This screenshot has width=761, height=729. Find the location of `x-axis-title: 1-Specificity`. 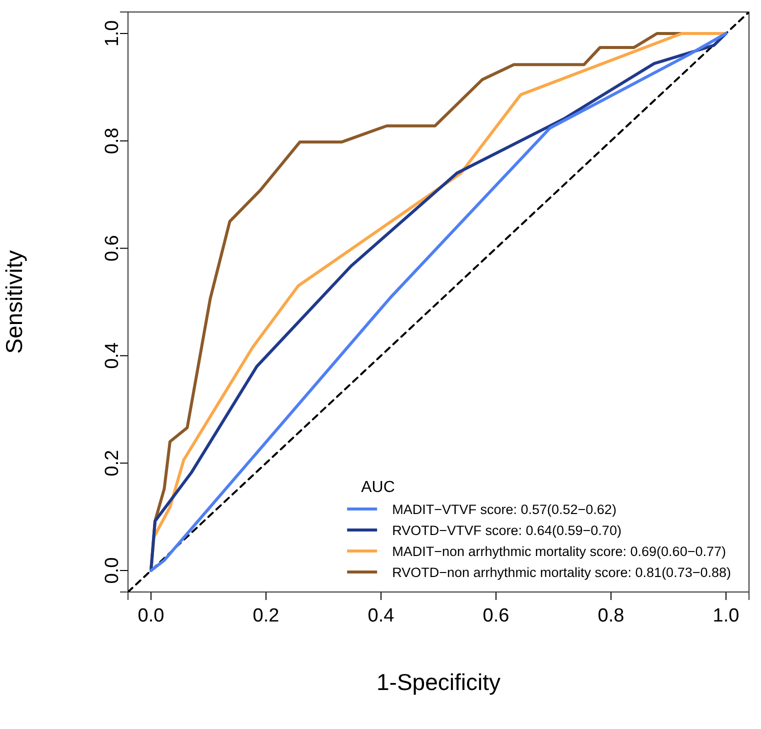

x-axis-title: 1-Specificity is located at coordinates (438, 682).